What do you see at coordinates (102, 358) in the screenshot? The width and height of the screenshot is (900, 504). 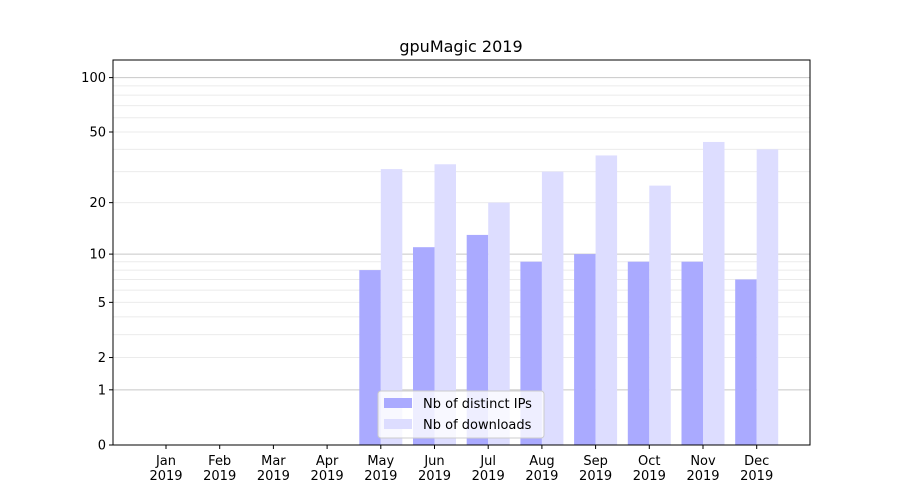 I see `y-tick-label: 2` at bounding box center [102, 358].